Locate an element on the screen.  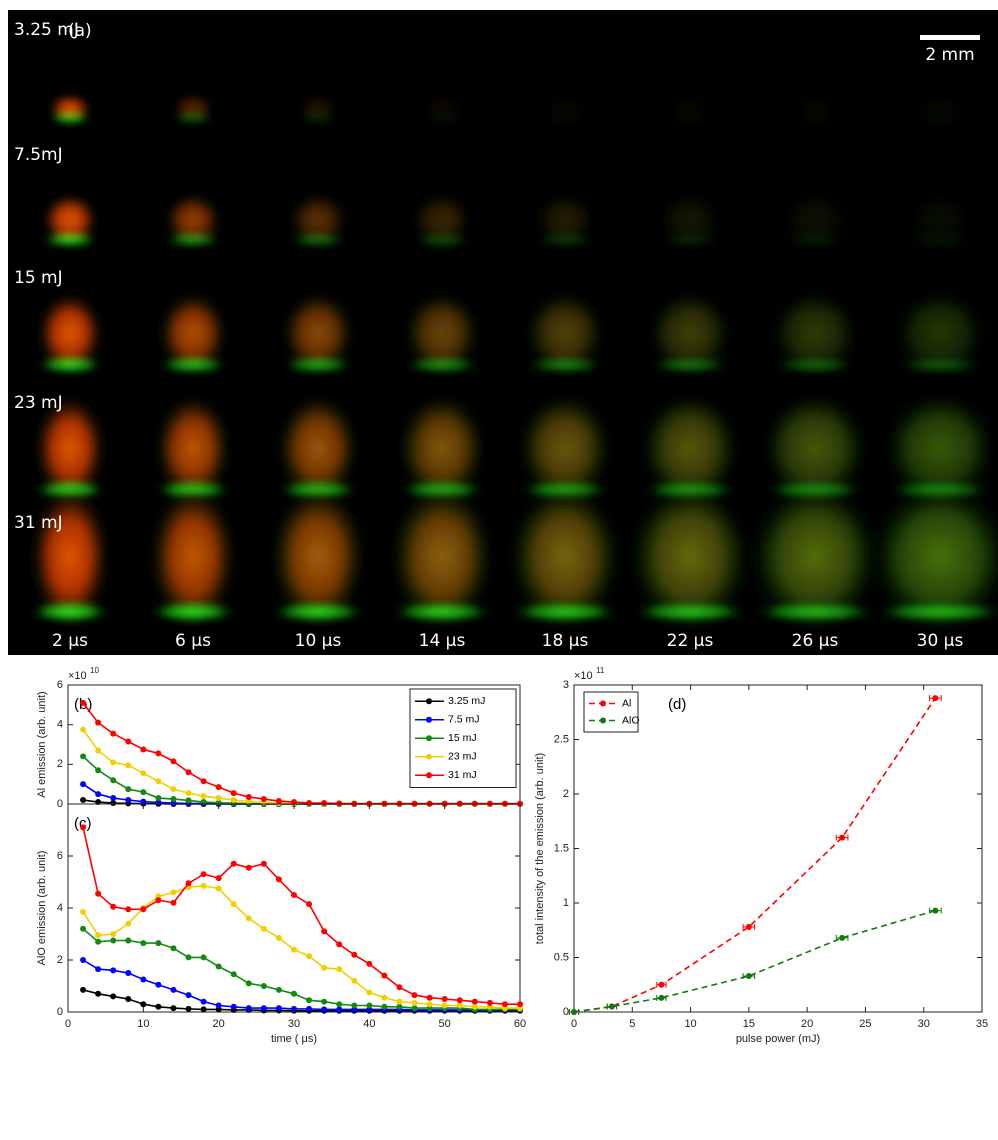
row-label: 31 mJ is located at coordinates (38, 523).